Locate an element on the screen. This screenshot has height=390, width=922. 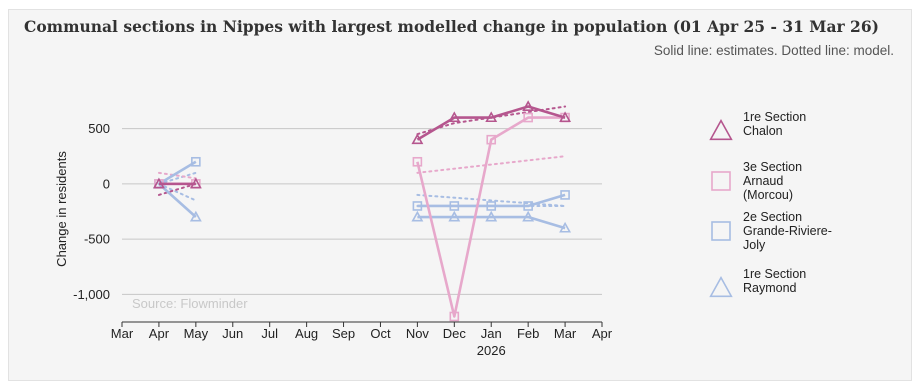
x-tick-label: May is located at coordinates (196, 333).